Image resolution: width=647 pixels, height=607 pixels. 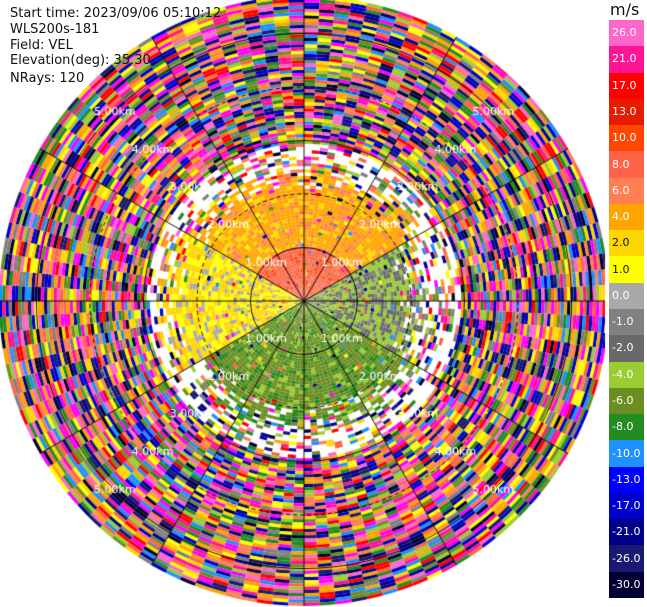 I want to click on colorbar-tick-label: -21.0, so click(x=626, y=532).